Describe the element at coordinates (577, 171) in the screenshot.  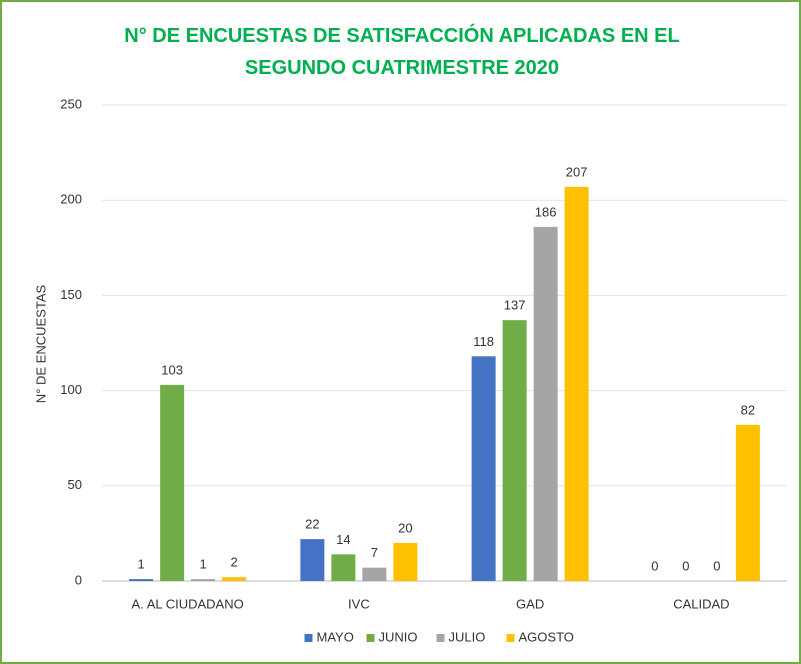
I see `data-label: 207` at that location.